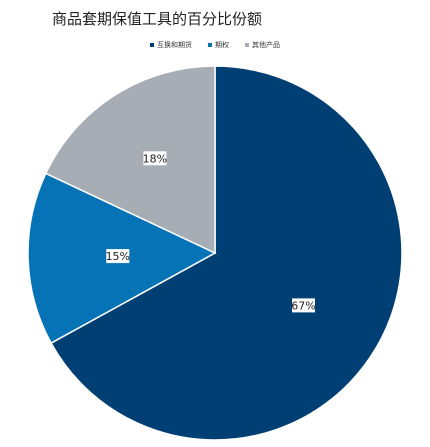 Image resolution: width=430 pixels, height=447 pixels. What do you see at coordinates (174, 45) in the screenshot?
I see `legend-label: 互换和期货` at bounding box center [174, 45].